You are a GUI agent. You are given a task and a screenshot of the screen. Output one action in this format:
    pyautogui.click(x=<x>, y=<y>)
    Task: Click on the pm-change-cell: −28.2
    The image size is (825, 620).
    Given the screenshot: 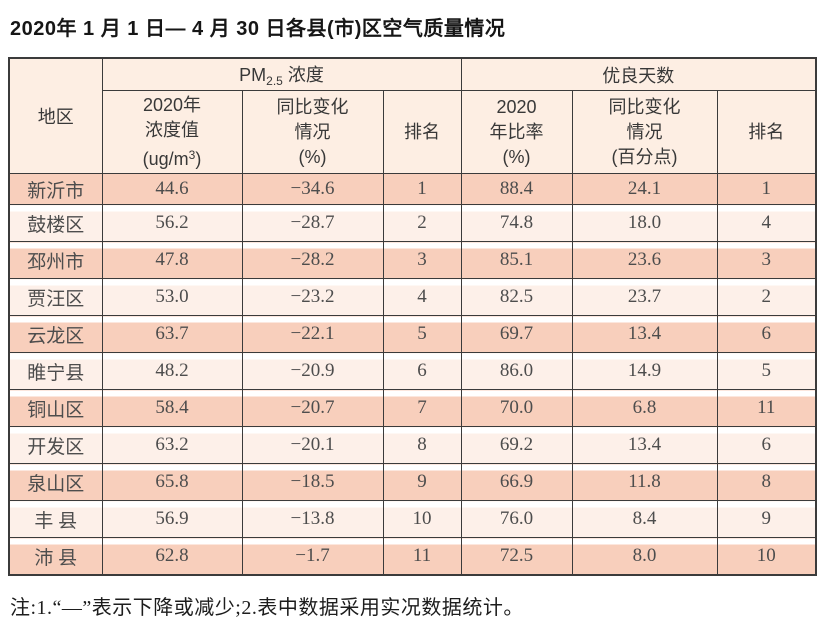 What is the action you would take?
    pyautogui.click(x=312, y=260)
    